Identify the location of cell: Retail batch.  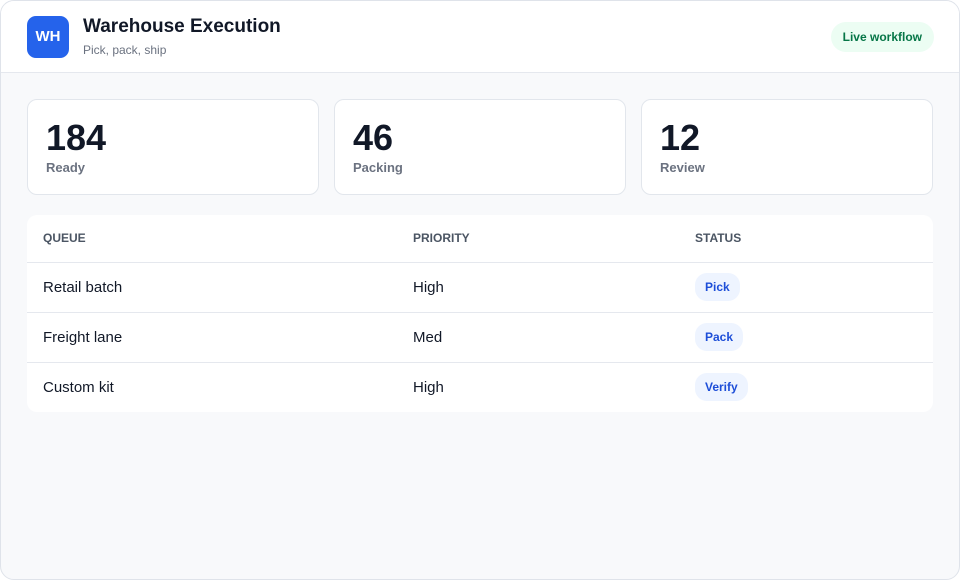
(83, 287).